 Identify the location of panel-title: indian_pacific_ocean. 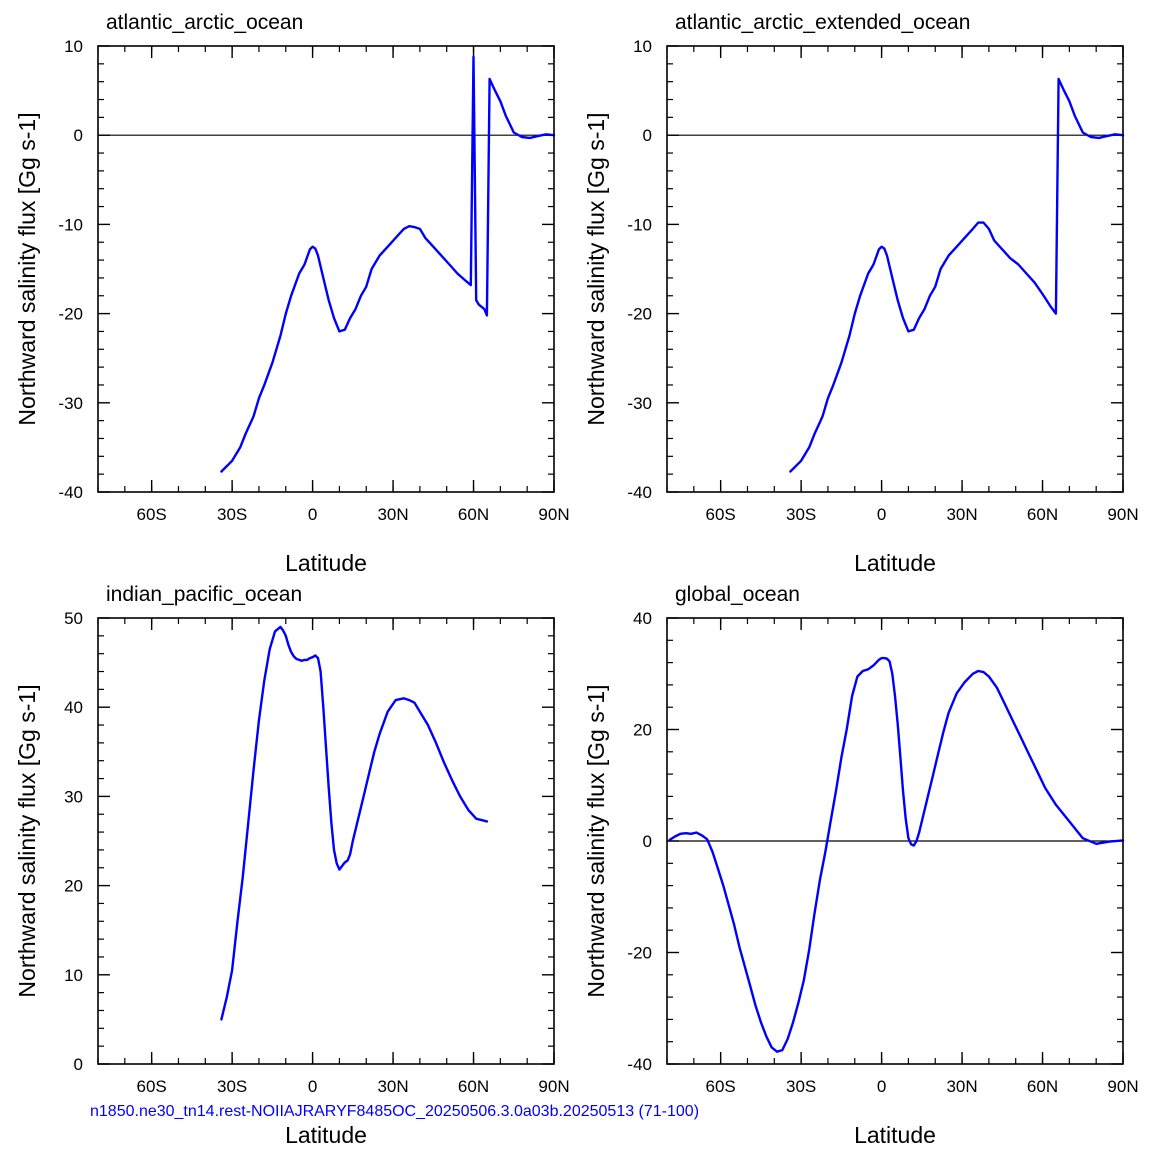
(204, 594).